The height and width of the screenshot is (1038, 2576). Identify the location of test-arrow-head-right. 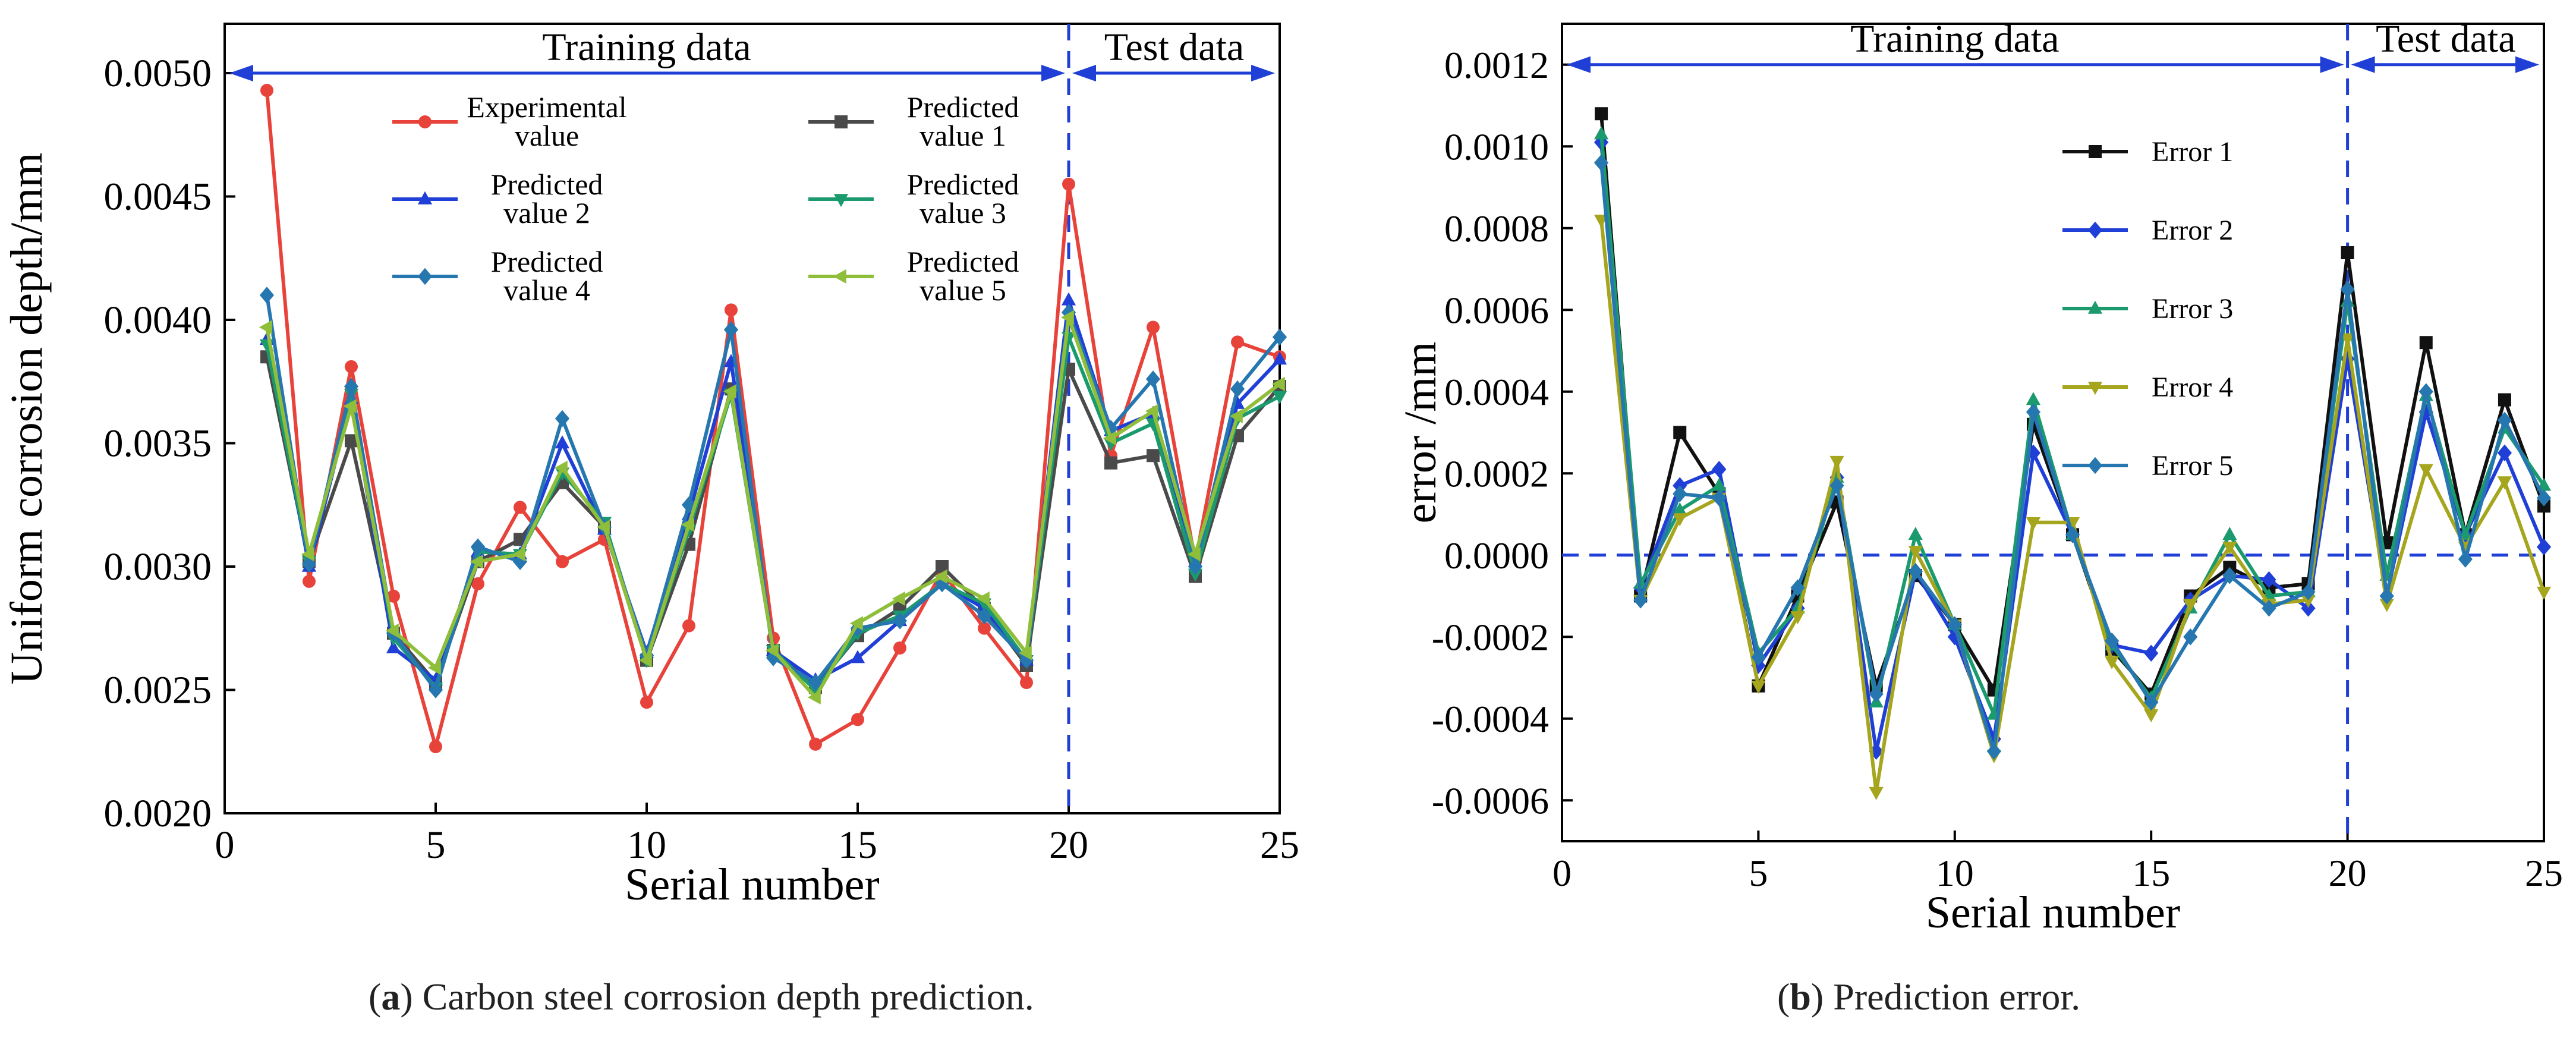
(2527, 64).